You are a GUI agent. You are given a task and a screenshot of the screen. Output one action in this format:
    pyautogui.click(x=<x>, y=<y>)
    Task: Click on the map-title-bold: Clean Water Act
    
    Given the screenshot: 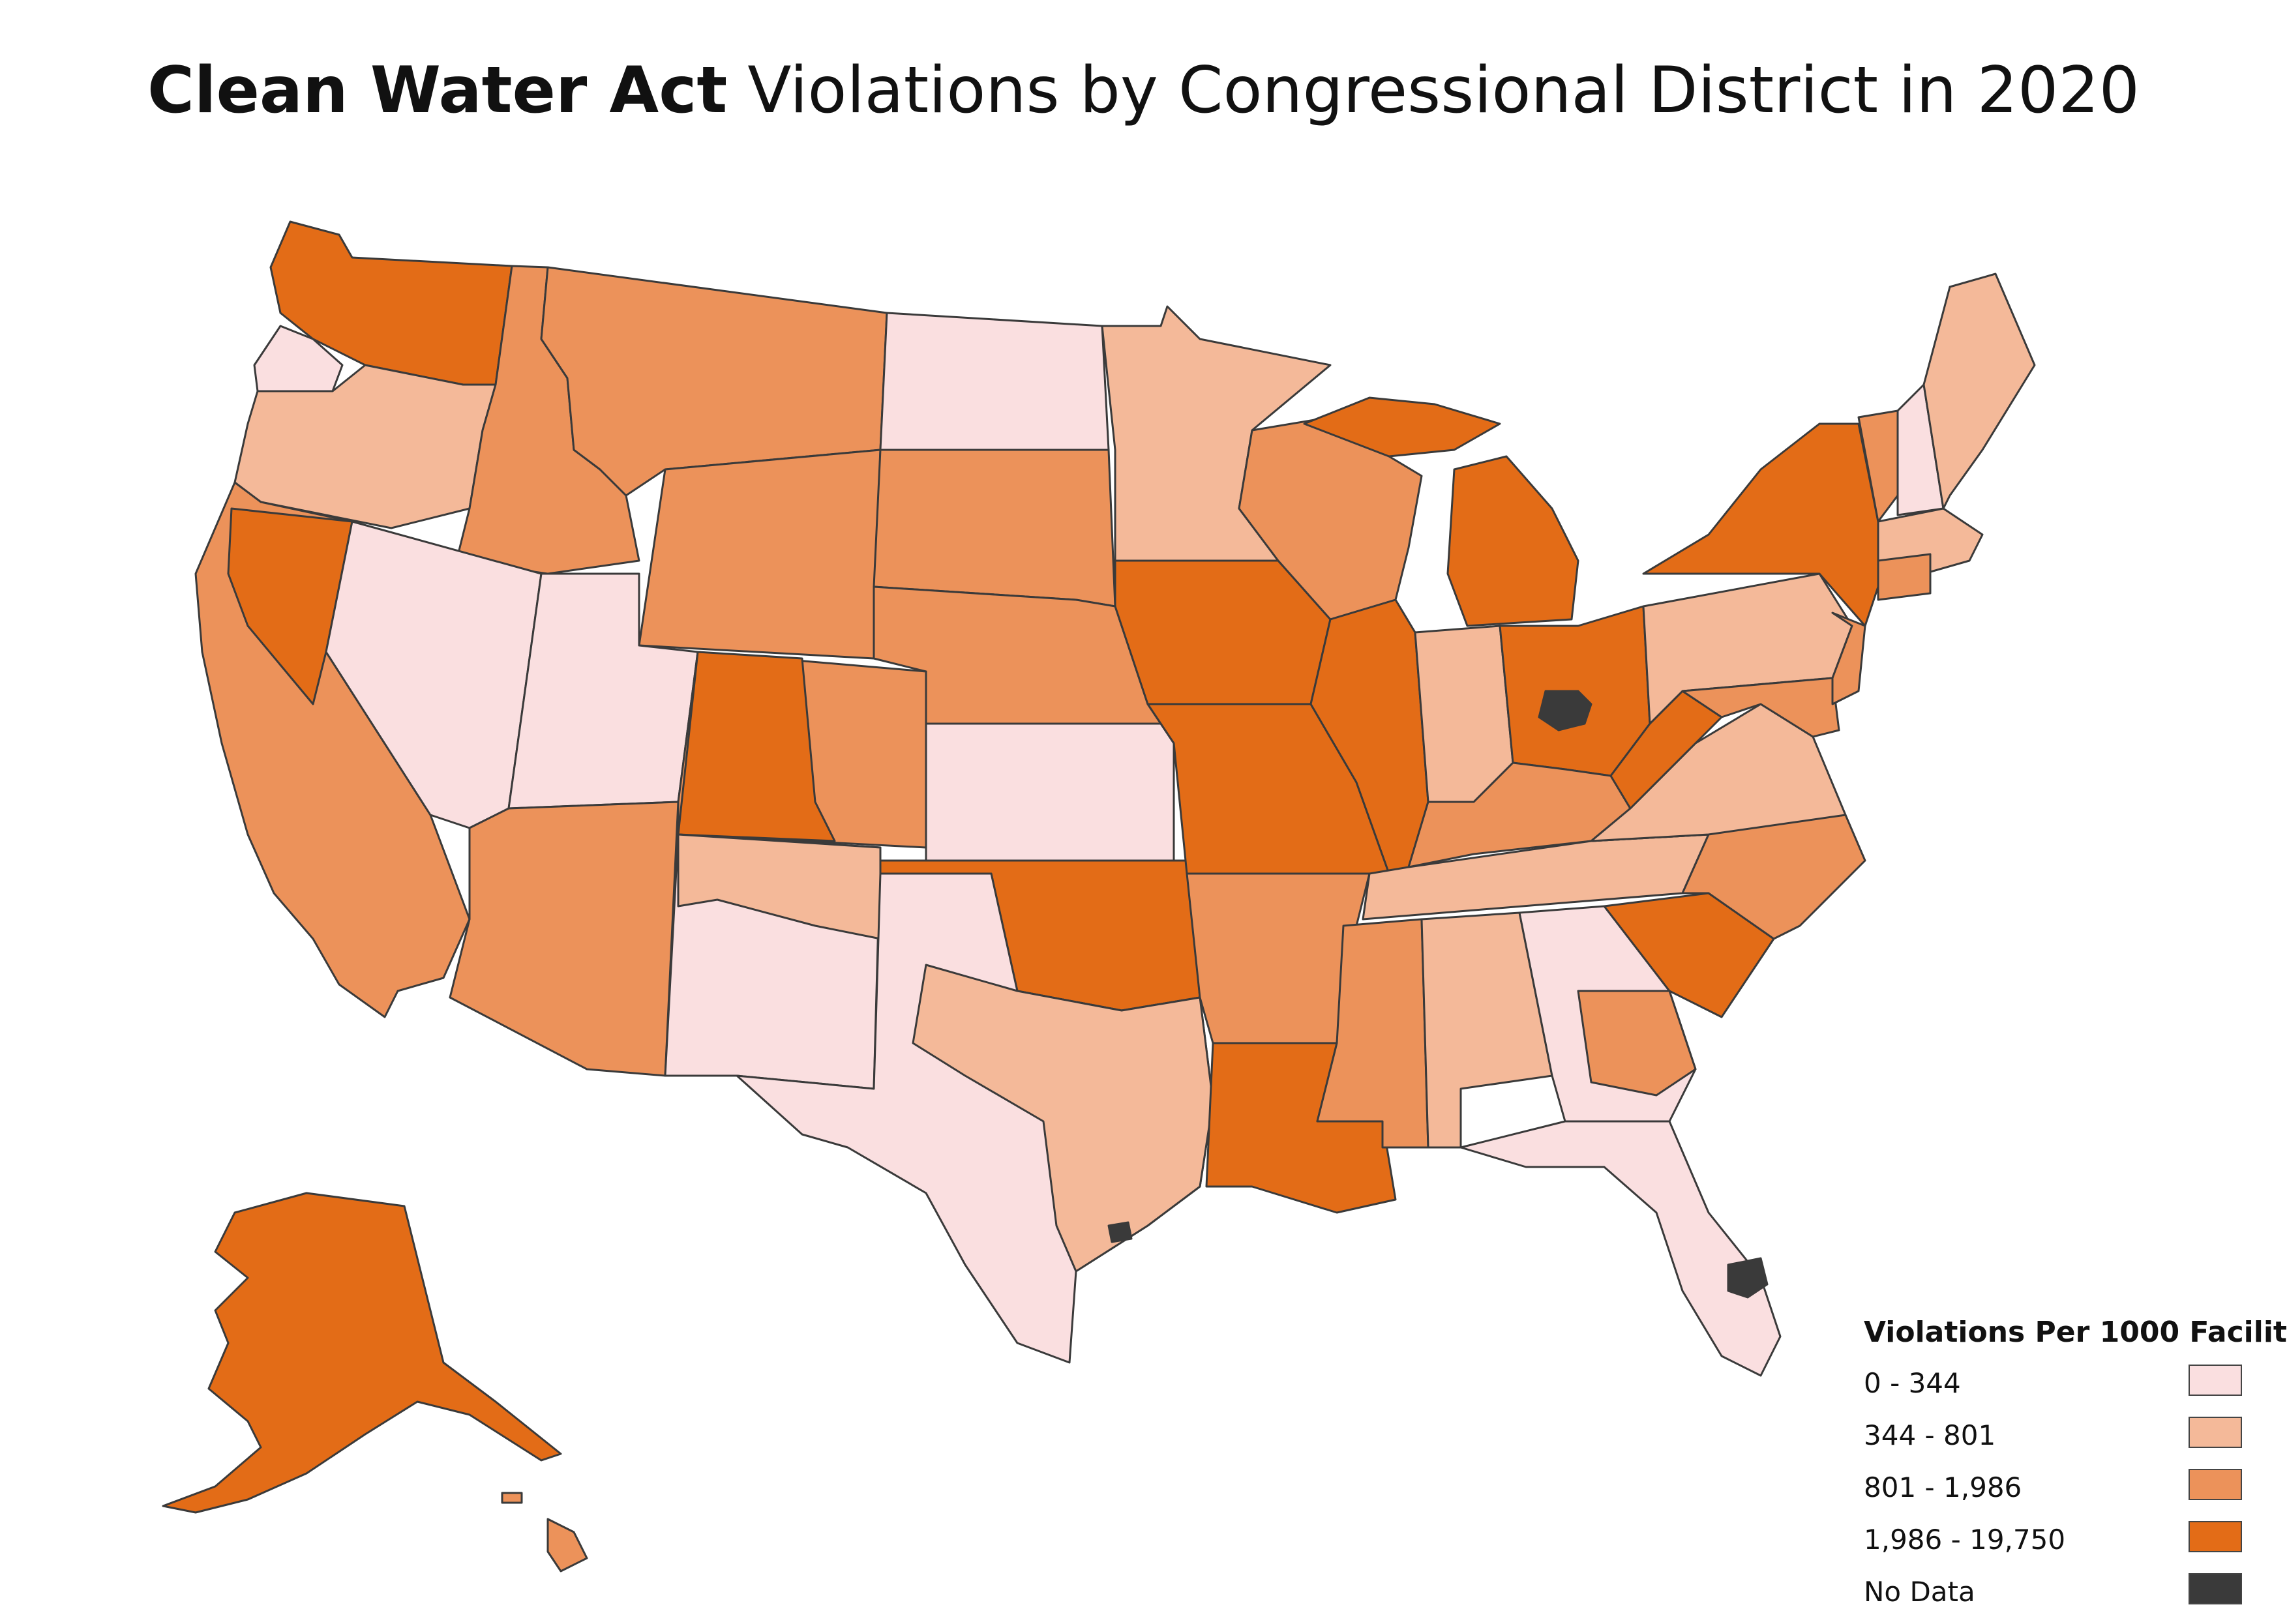 What is the action you would take?
    pyautogui.click(x=437, y=90)
    